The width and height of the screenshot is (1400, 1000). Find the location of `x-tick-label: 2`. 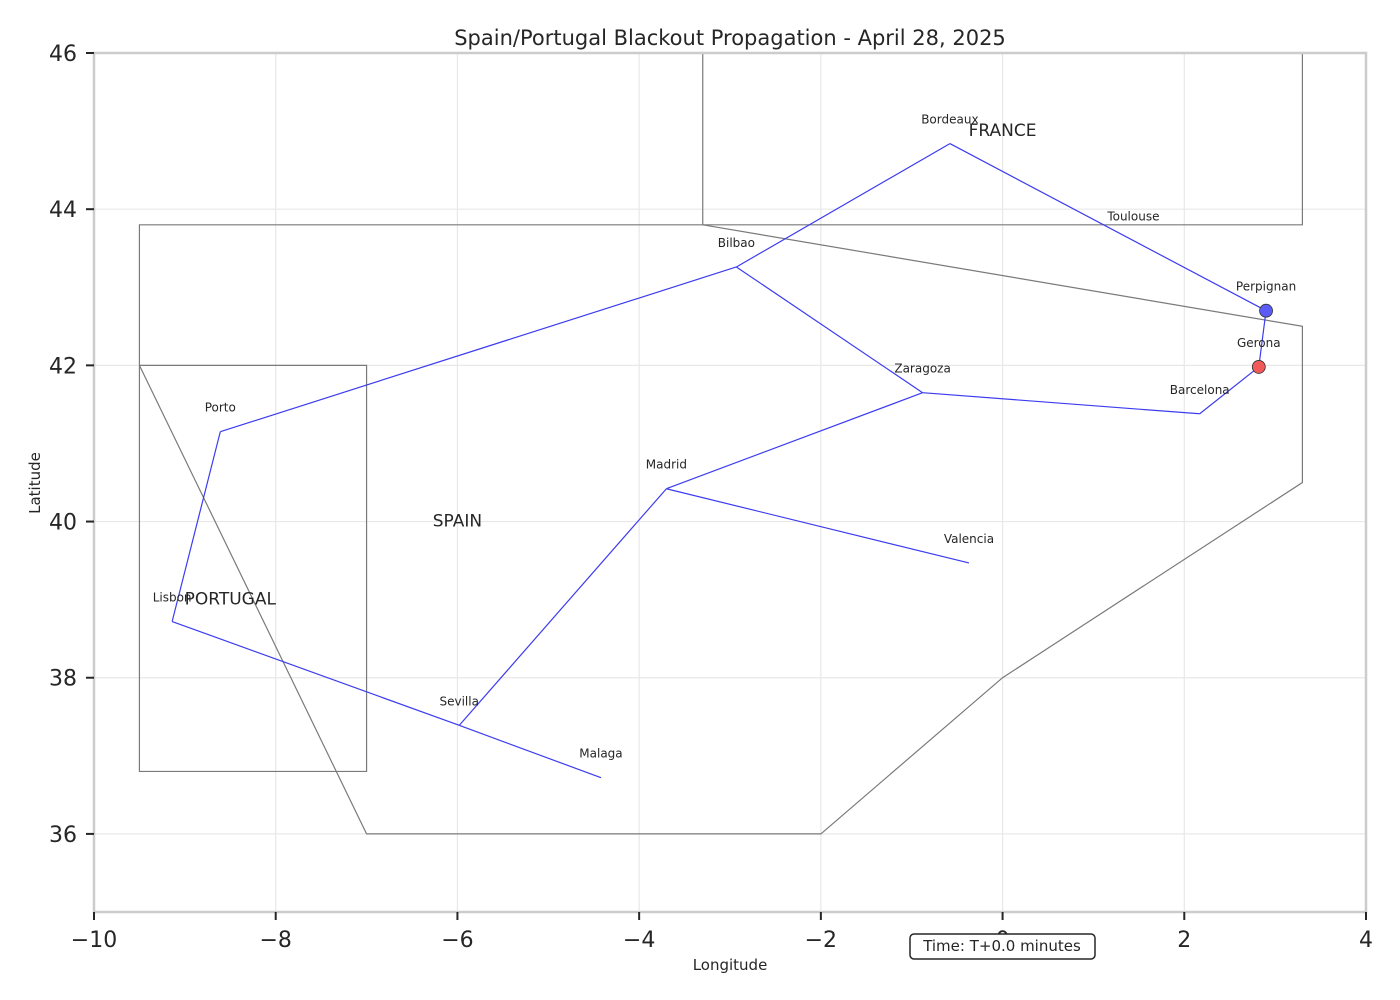

x-tick-label: 2 is located at coordinates (1184, 940).